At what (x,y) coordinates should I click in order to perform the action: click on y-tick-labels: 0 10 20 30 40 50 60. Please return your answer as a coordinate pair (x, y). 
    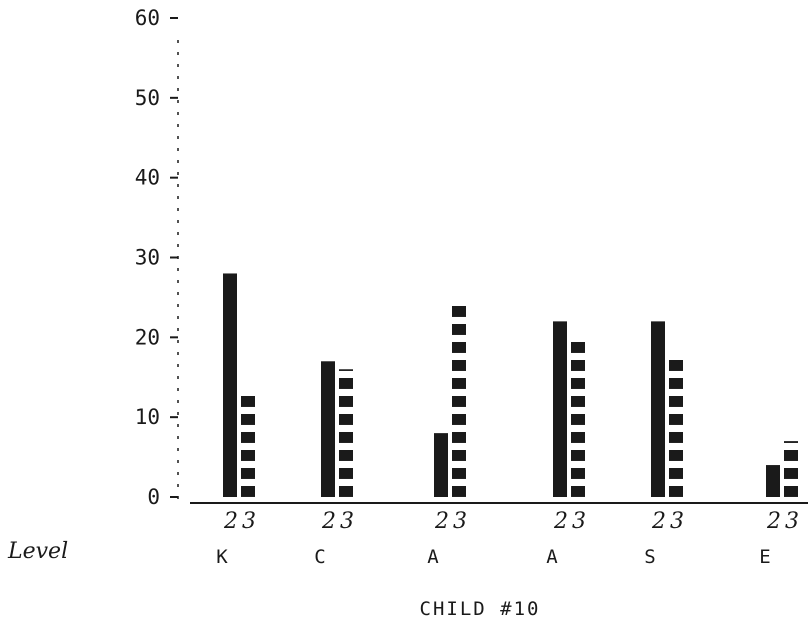
    Looking at the image, I should click on (156, 257).